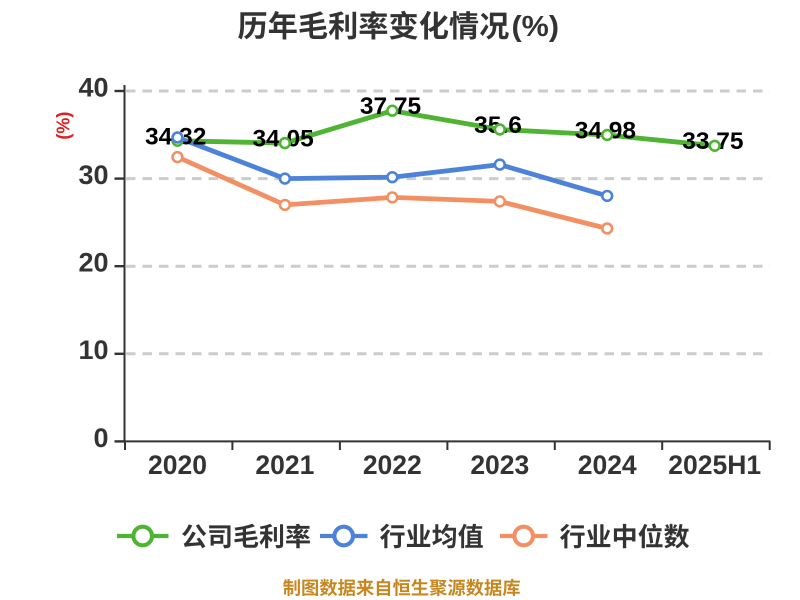  I want to click on svg-text: 10, so click(93, 350).